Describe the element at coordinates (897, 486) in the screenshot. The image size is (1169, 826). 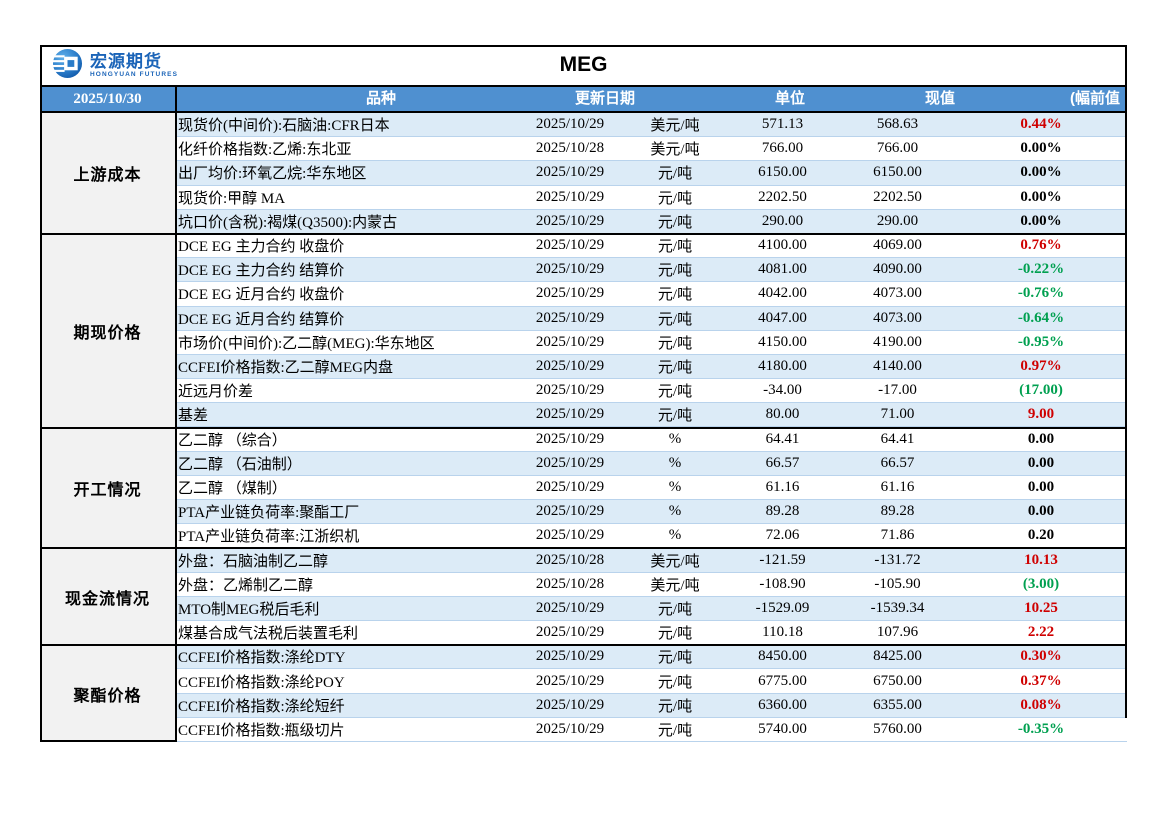
I see `row-previous-value: 61.16` at that location.